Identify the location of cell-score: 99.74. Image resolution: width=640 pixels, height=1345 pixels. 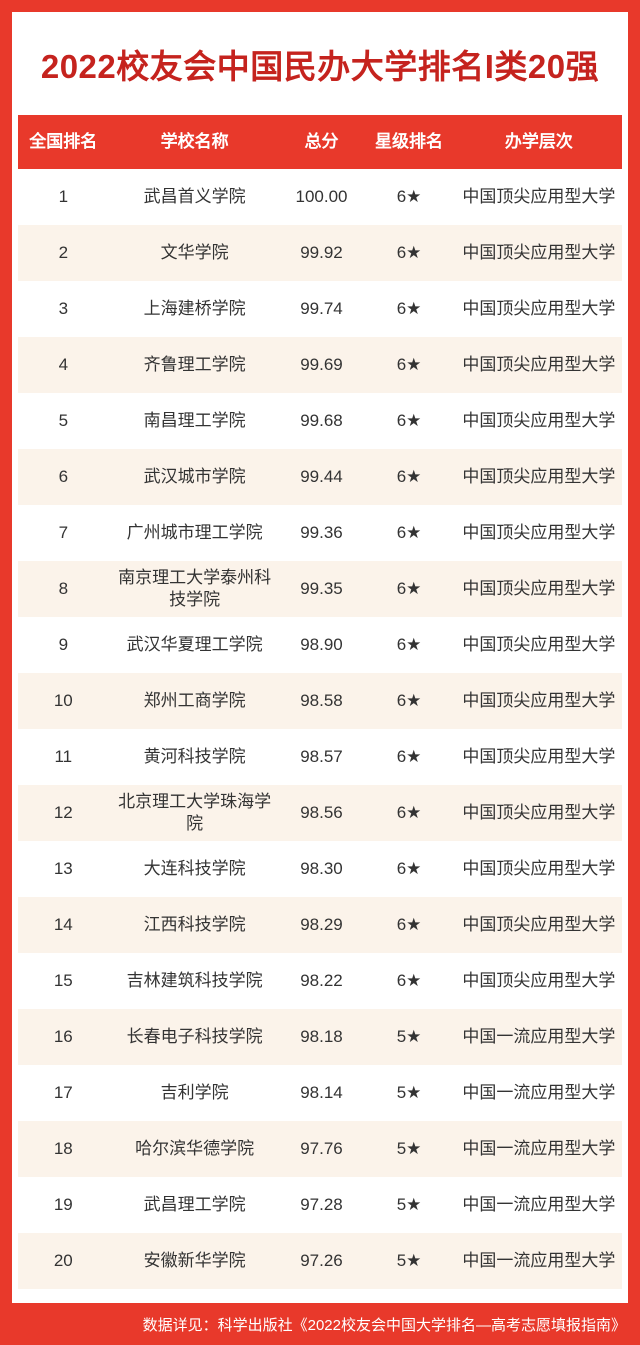
(321, 308).